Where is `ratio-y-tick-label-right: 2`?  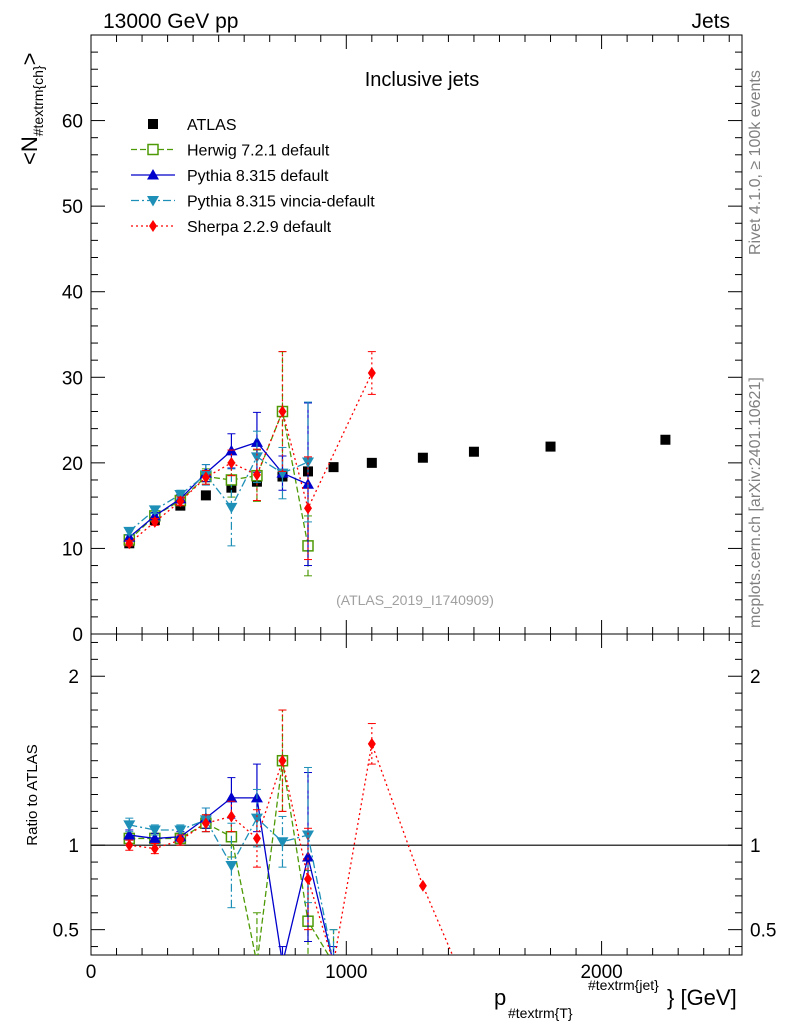
ratio-y-tick-label-right: 2 is located at coordinates (755, 677).